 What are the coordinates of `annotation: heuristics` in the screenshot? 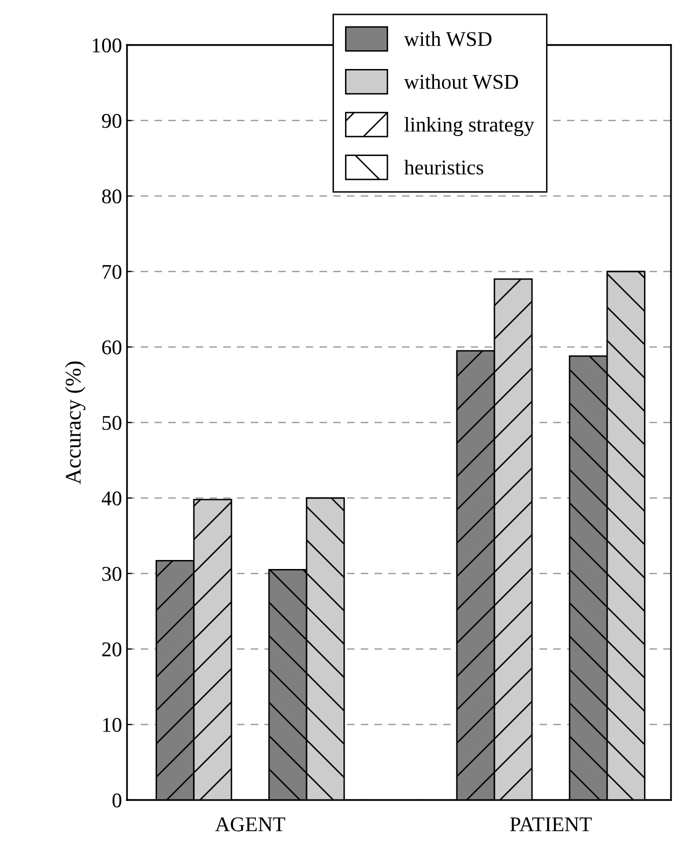 It's located at (444, 167).